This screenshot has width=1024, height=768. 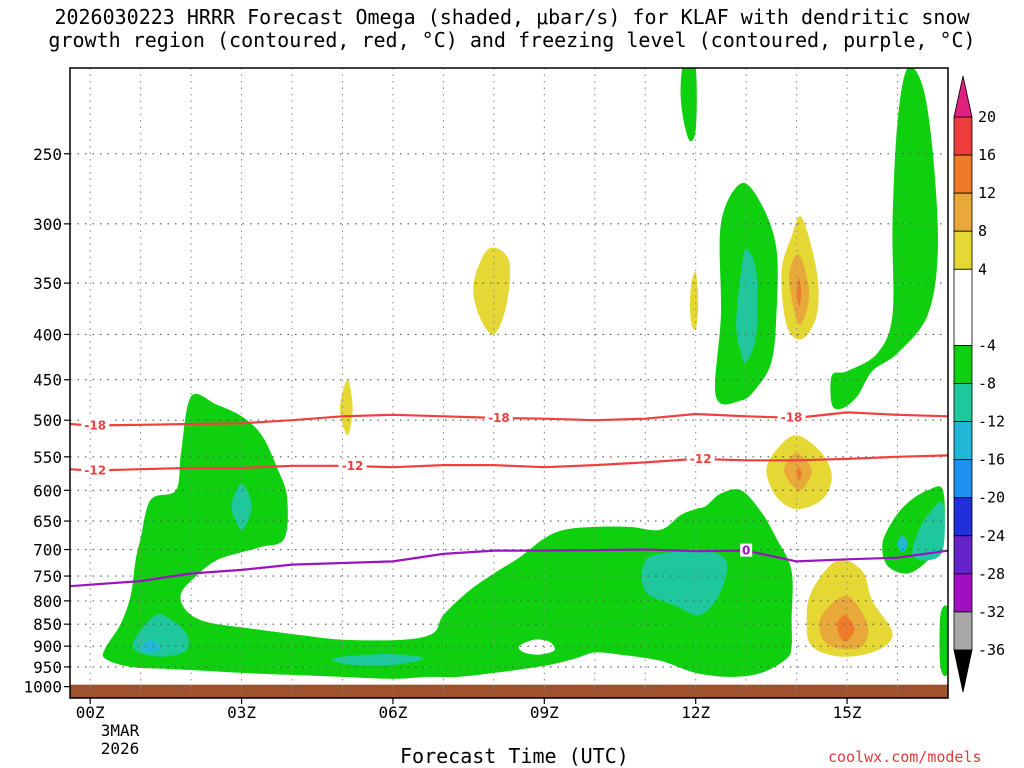 What do you see at coordinates (47, 576) in the screenshot?
I see `ytick-label-750: 750` at bounding box center [47, 576].